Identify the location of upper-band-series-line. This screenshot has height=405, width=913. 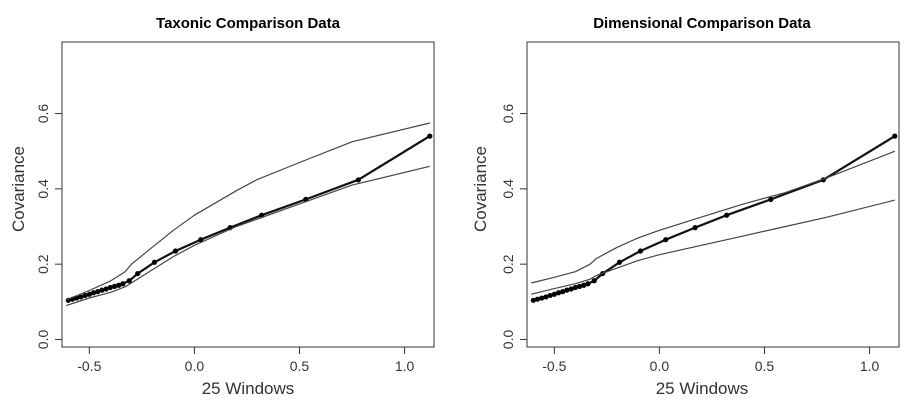
(713, 217).